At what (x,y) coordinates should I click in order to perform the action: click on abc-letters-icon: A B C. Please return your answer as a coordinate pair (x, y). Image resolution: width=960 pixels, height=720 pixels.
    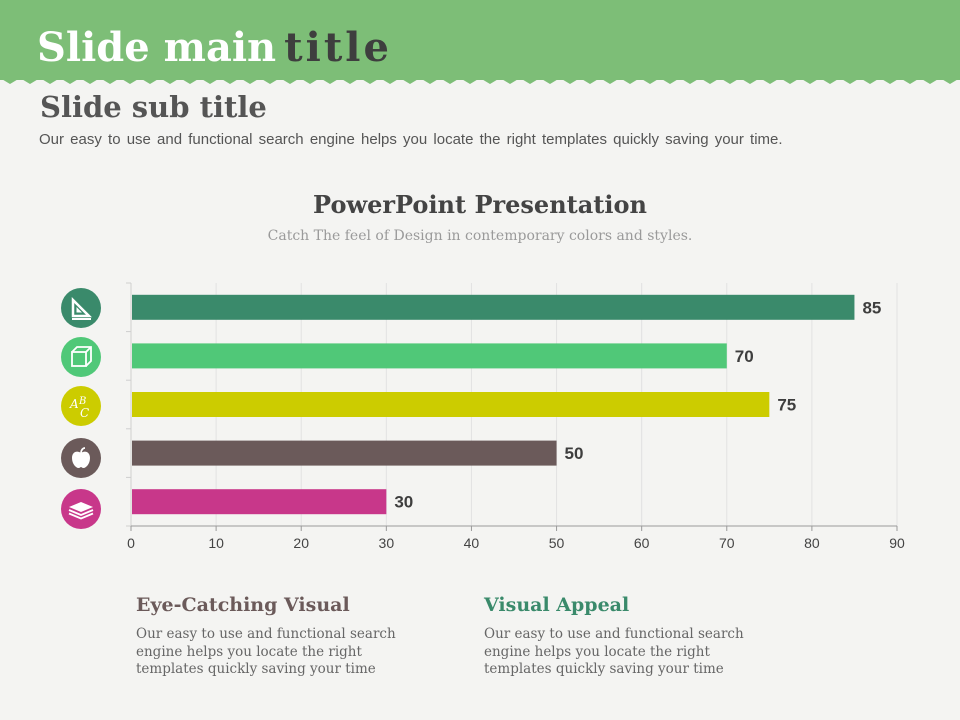
    Looking at the image, I should click on (81, 406).